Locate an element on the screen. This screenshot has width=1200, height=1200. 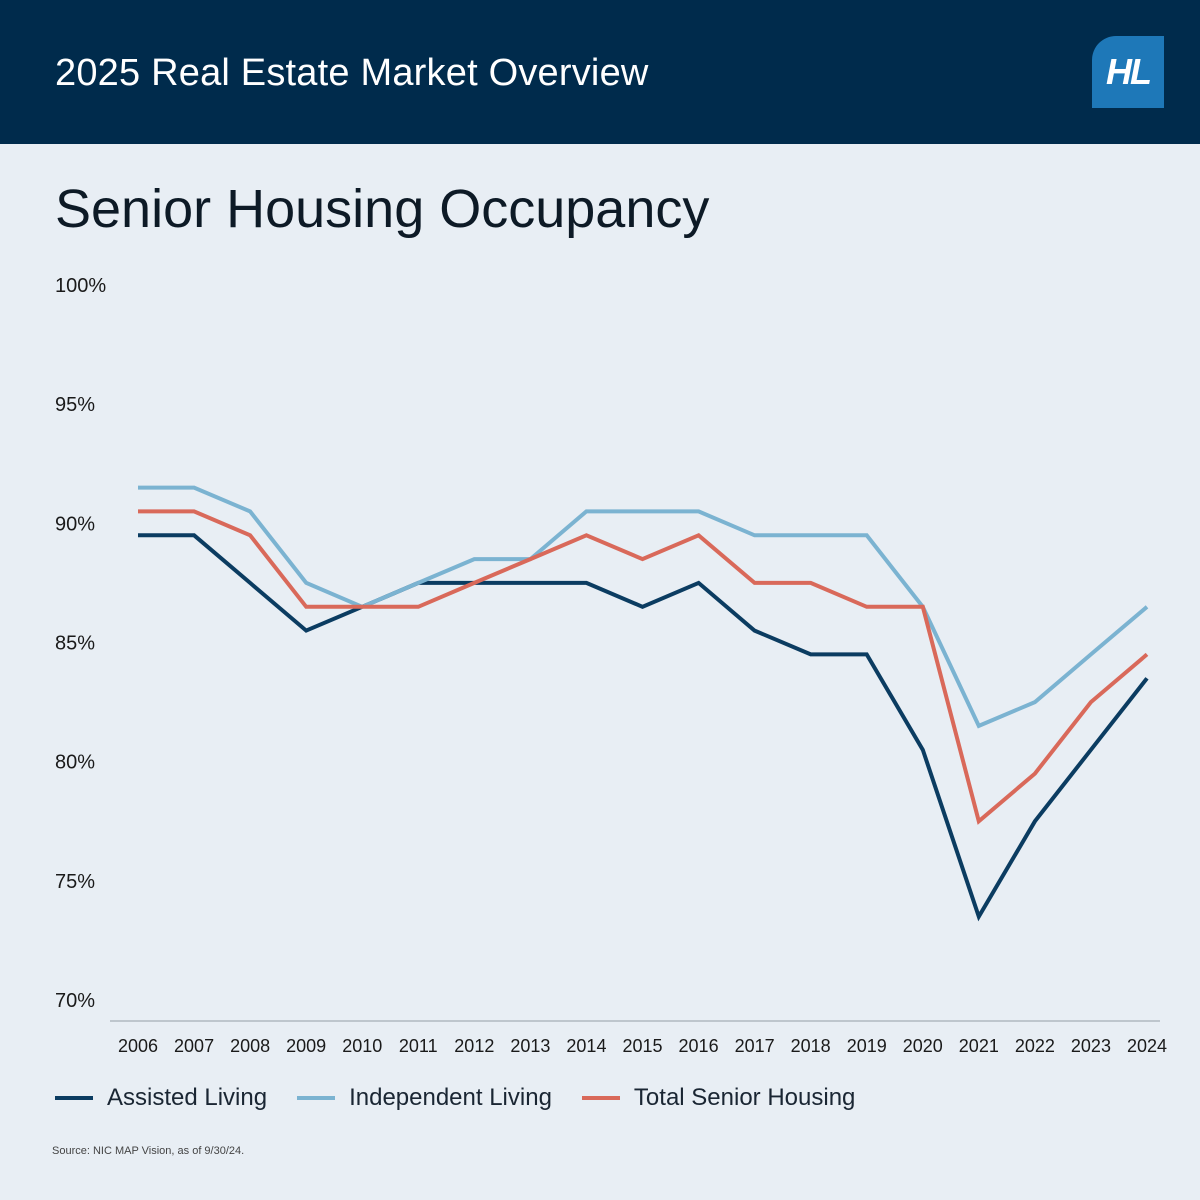
y-tick-label: 75% is located at coordinates (75, 882).